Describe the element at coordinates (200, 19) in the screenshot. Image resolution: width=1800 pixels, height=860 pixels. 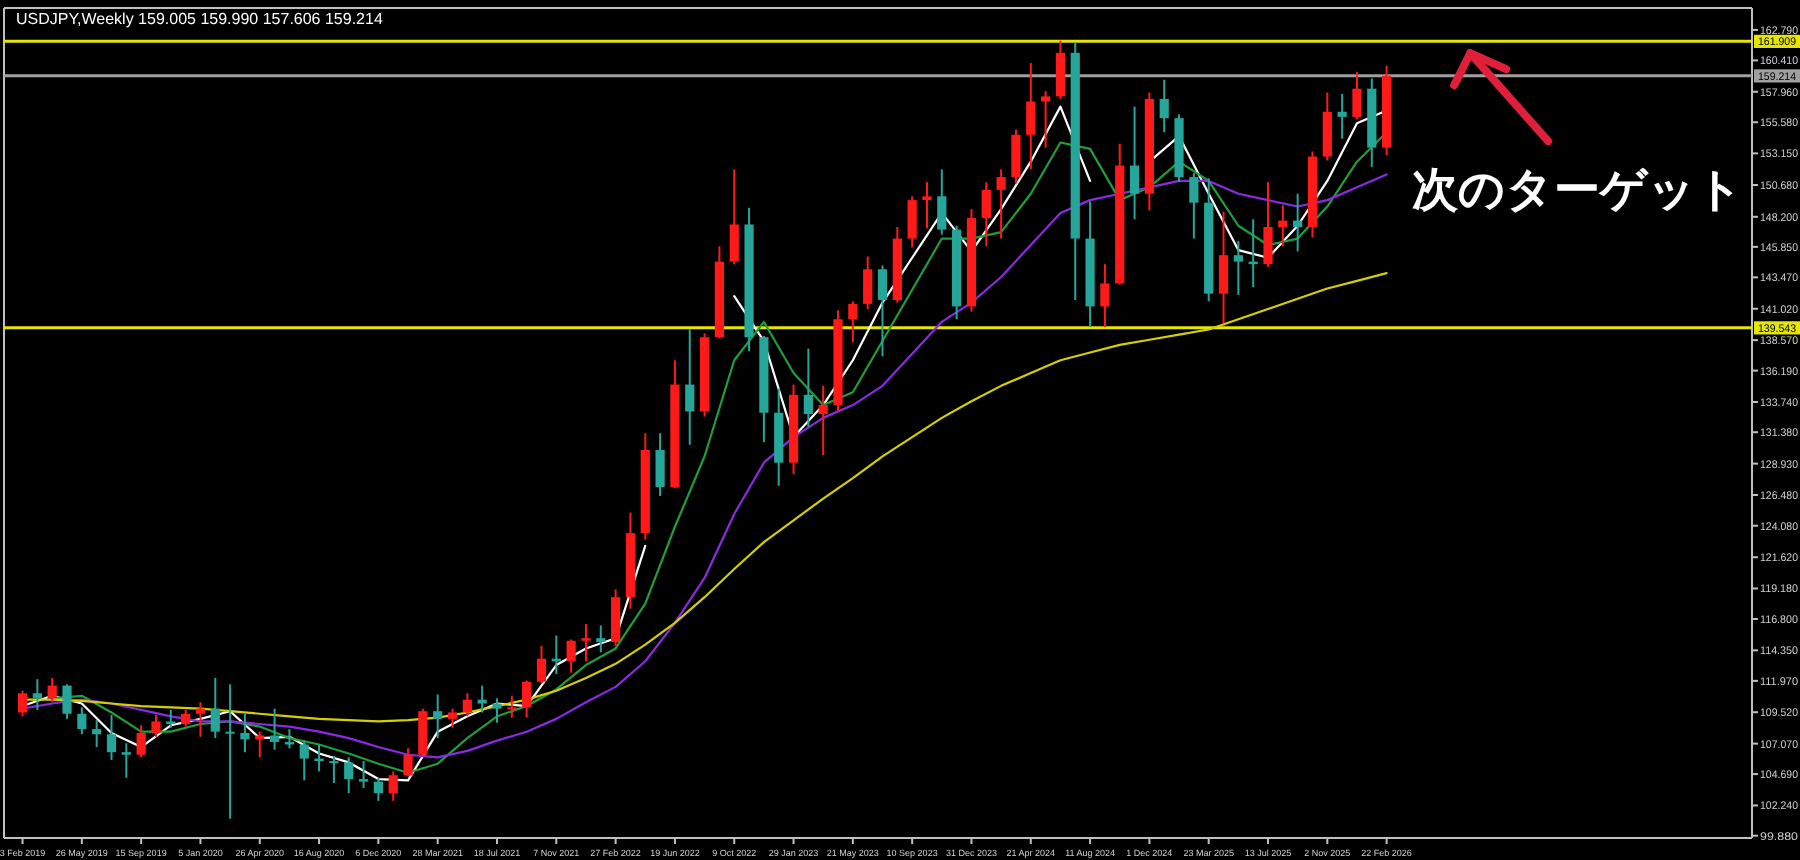
I see `chart-title: USDJPY,Weekly 159.005 159.990 157.606 159.214` at that location.